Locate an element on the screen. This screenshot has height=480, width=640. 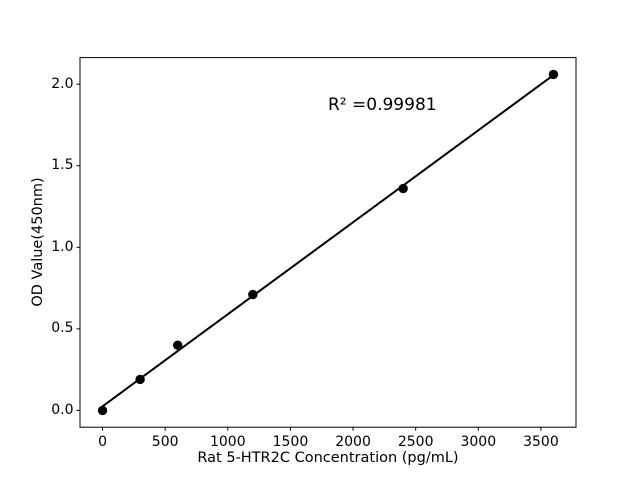
y-tick-label: 1.0 is located at coordinates (62, 246).